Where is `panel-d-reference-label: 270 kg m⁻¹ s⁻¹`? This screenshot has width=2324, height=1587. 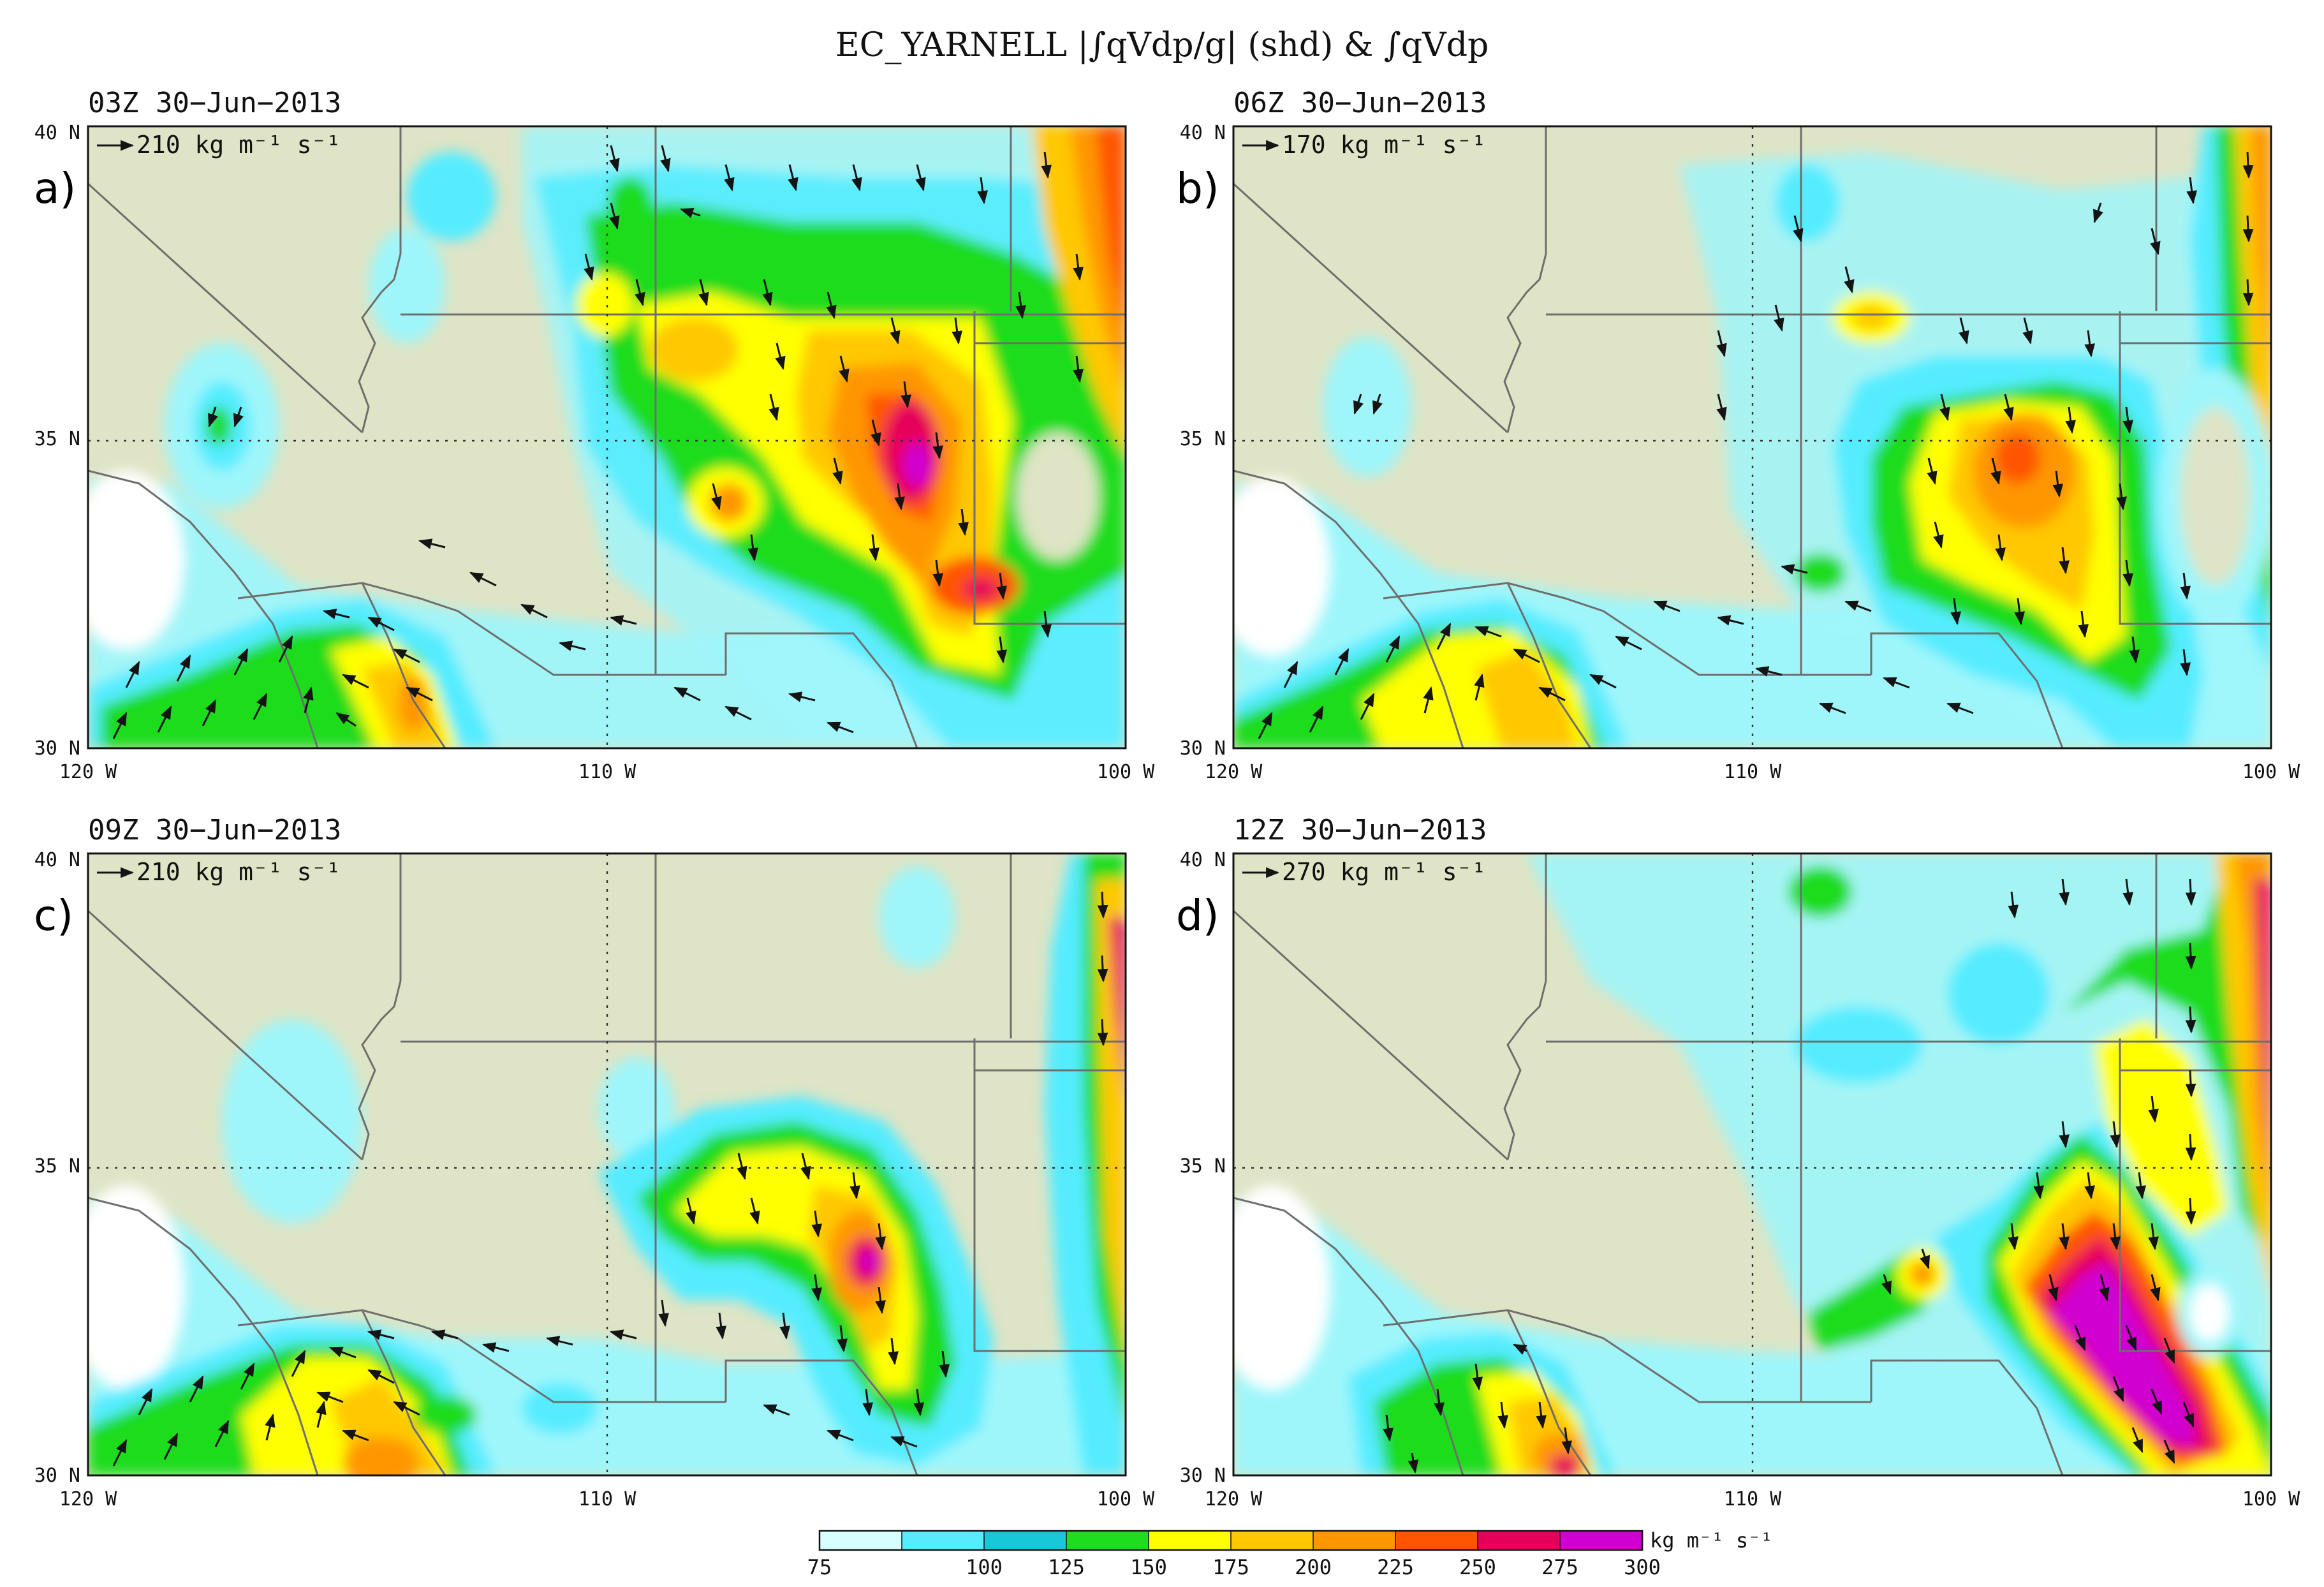 panel-d-reference-label: 270 kg m⁻¹ s⁻¹ is located at coordinates (1384, 872).